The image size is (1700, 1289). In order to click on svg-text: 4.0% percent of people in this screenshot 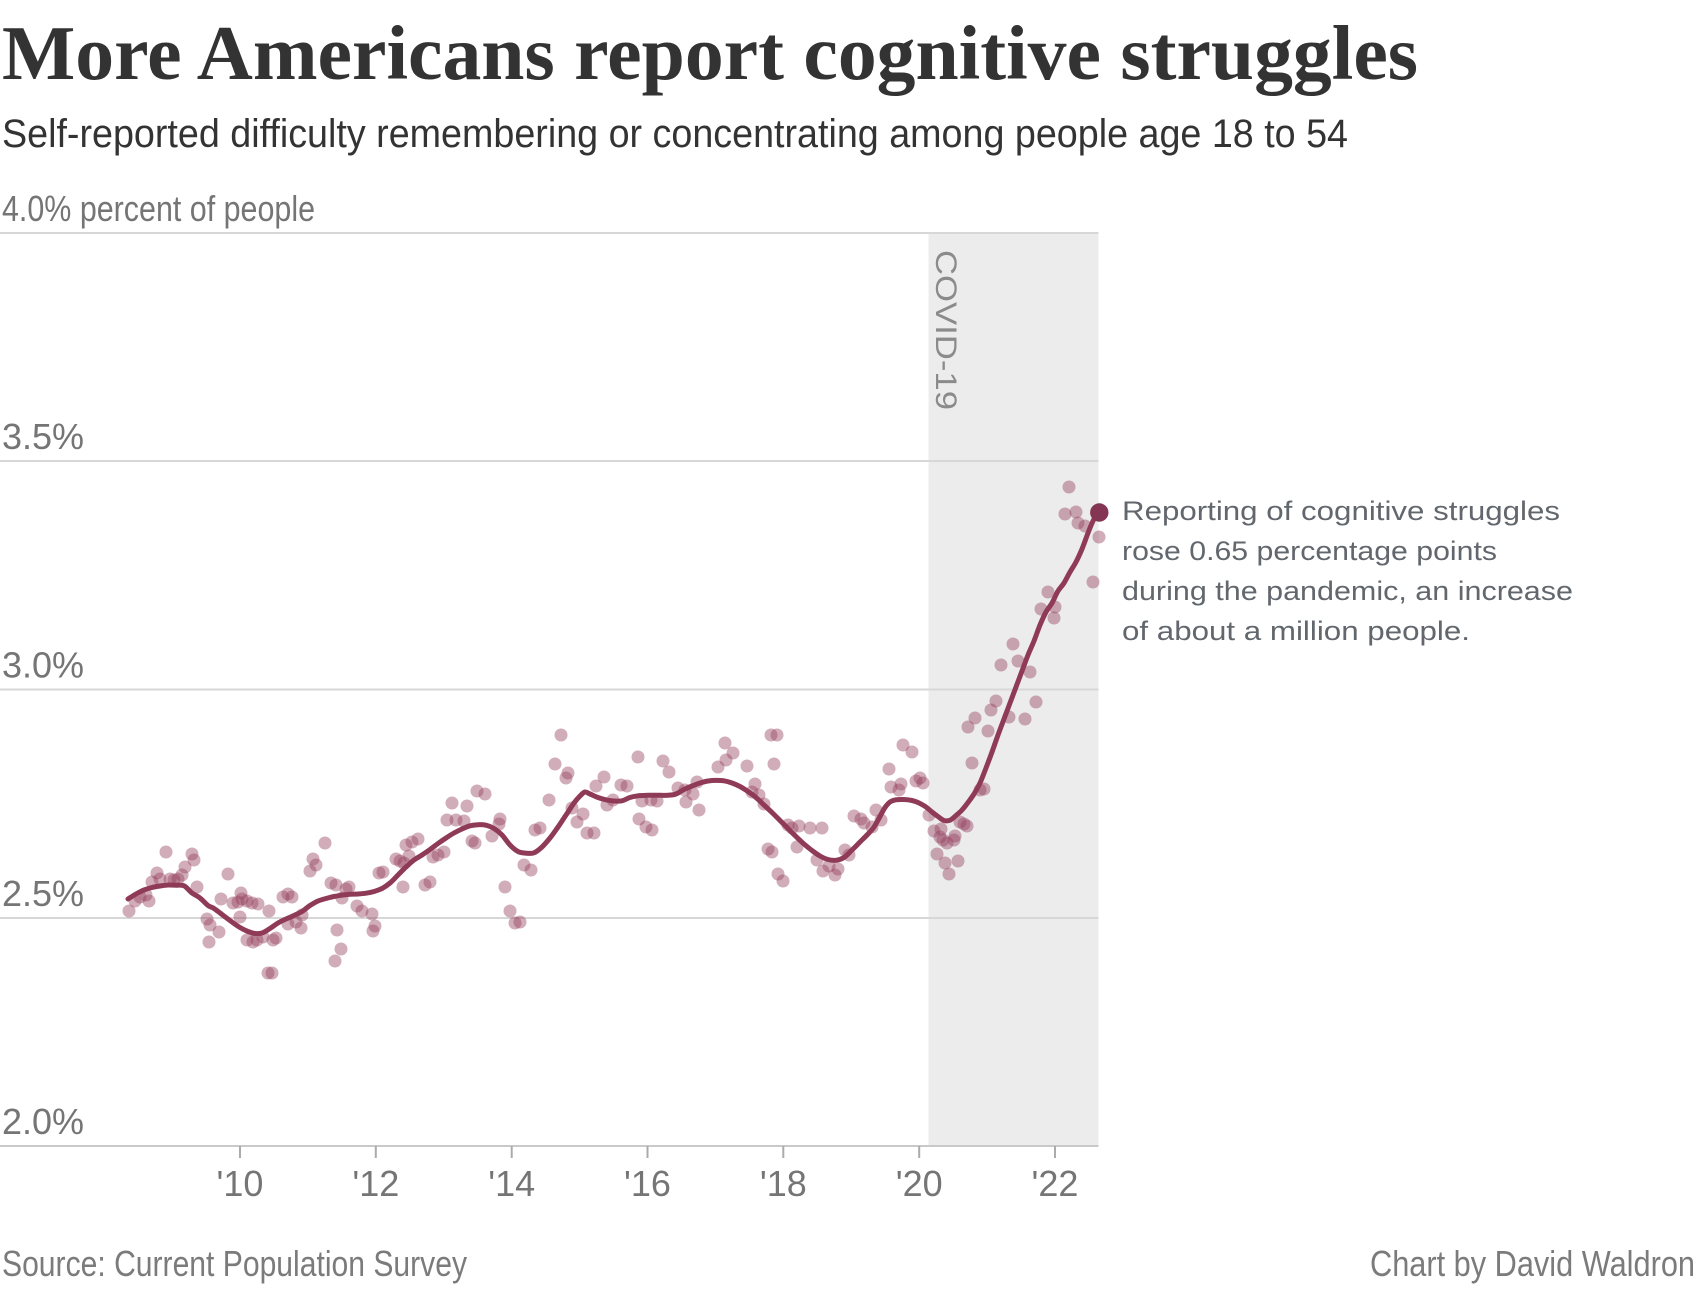, I will do `click(158, 208)`.